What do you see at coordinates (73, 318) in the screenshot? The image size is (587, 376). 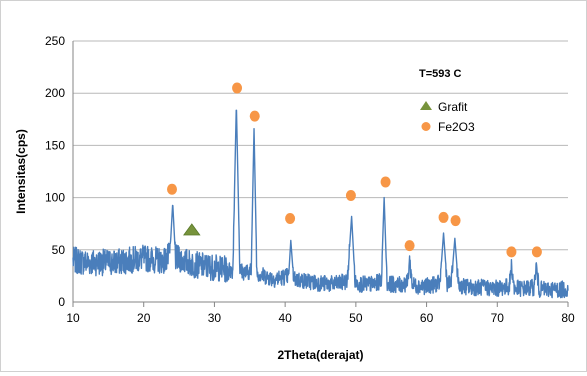 I see `x-tick-label: 10` at bounding box center [73, 318].